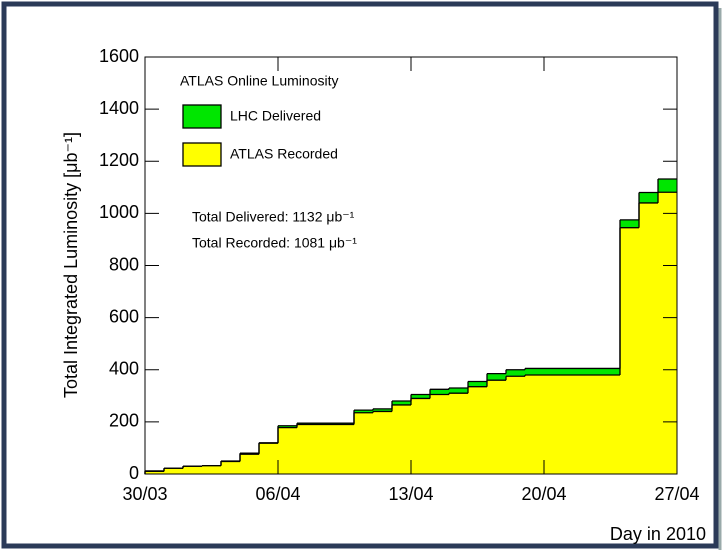 The width and height of the screenshot is (724, 556). I want to click on annotation: Total Delivered: 1132 μb⁻¹, so click(273, 217).